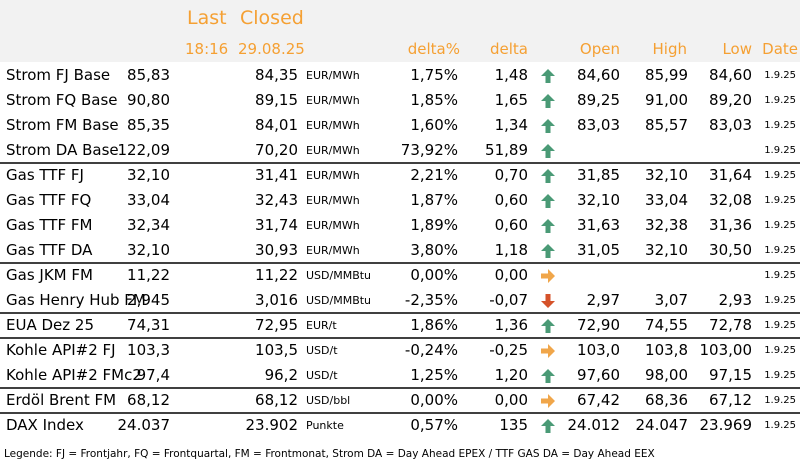 The image size is (800, 467). What do you see at coordinates (433, 49) in the screenshot?
I see `deltapct-column-header: delta%` at bounding box center [433, 49].